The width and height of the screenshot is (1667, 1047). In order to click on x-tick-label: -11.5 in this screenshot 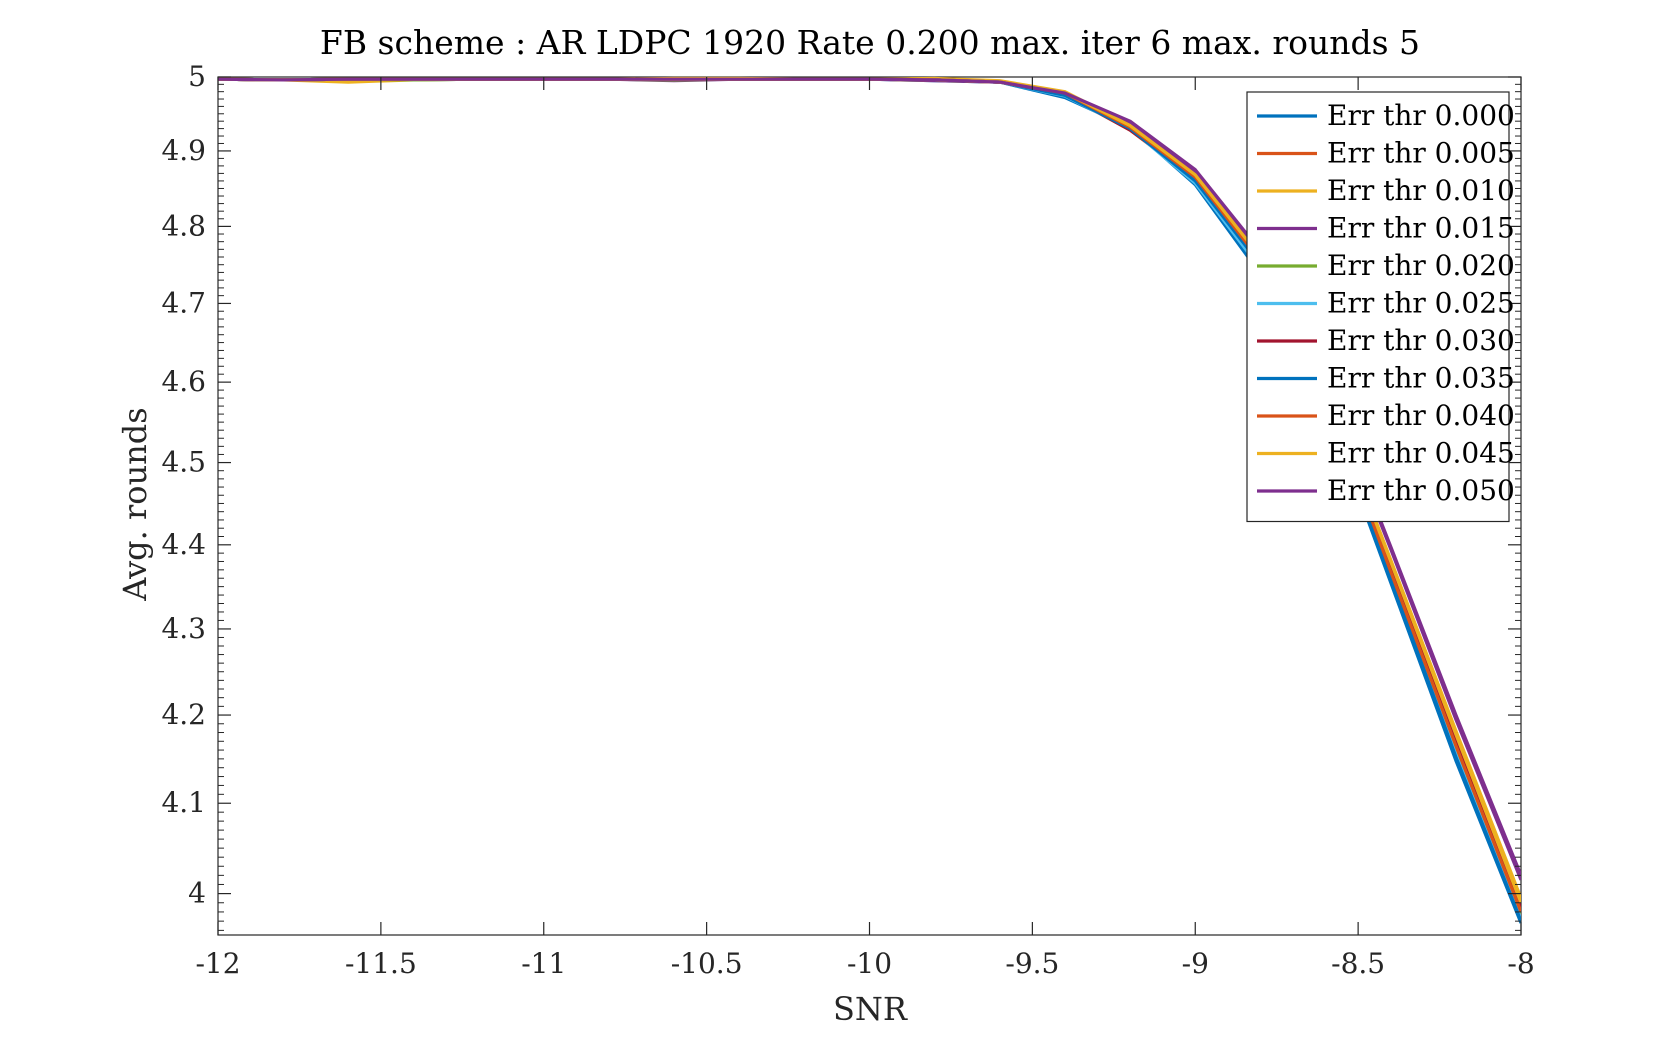, I will do `click(381, 963)`.